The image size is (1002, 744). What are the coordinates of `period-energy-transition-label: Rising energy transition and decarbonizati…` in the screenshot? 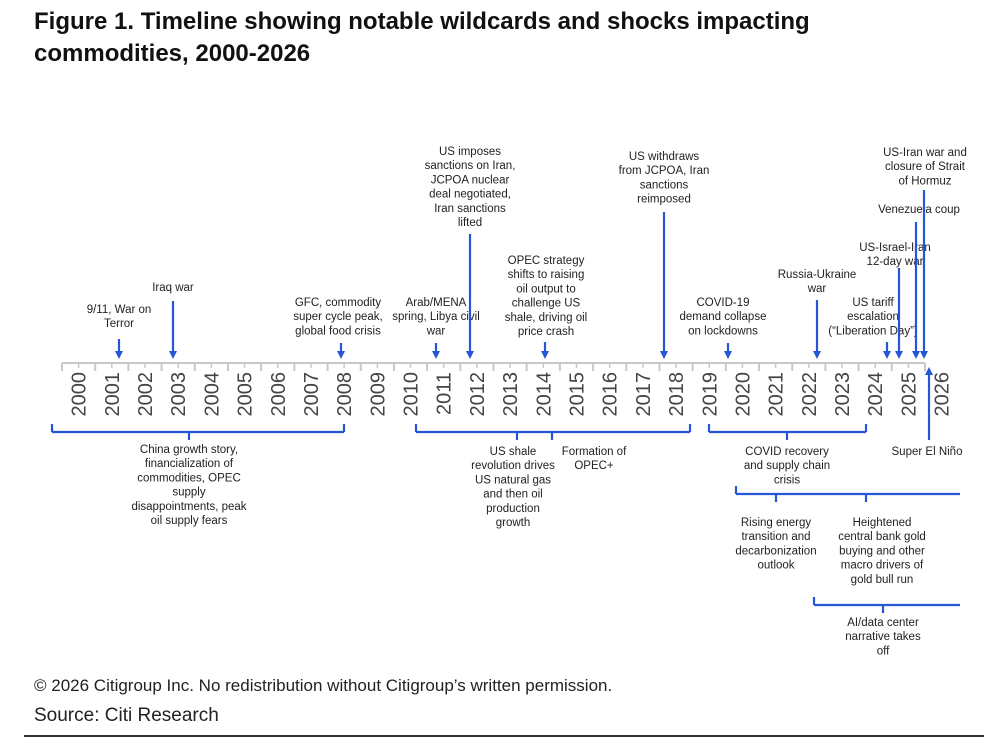 It's located at (775, 544).